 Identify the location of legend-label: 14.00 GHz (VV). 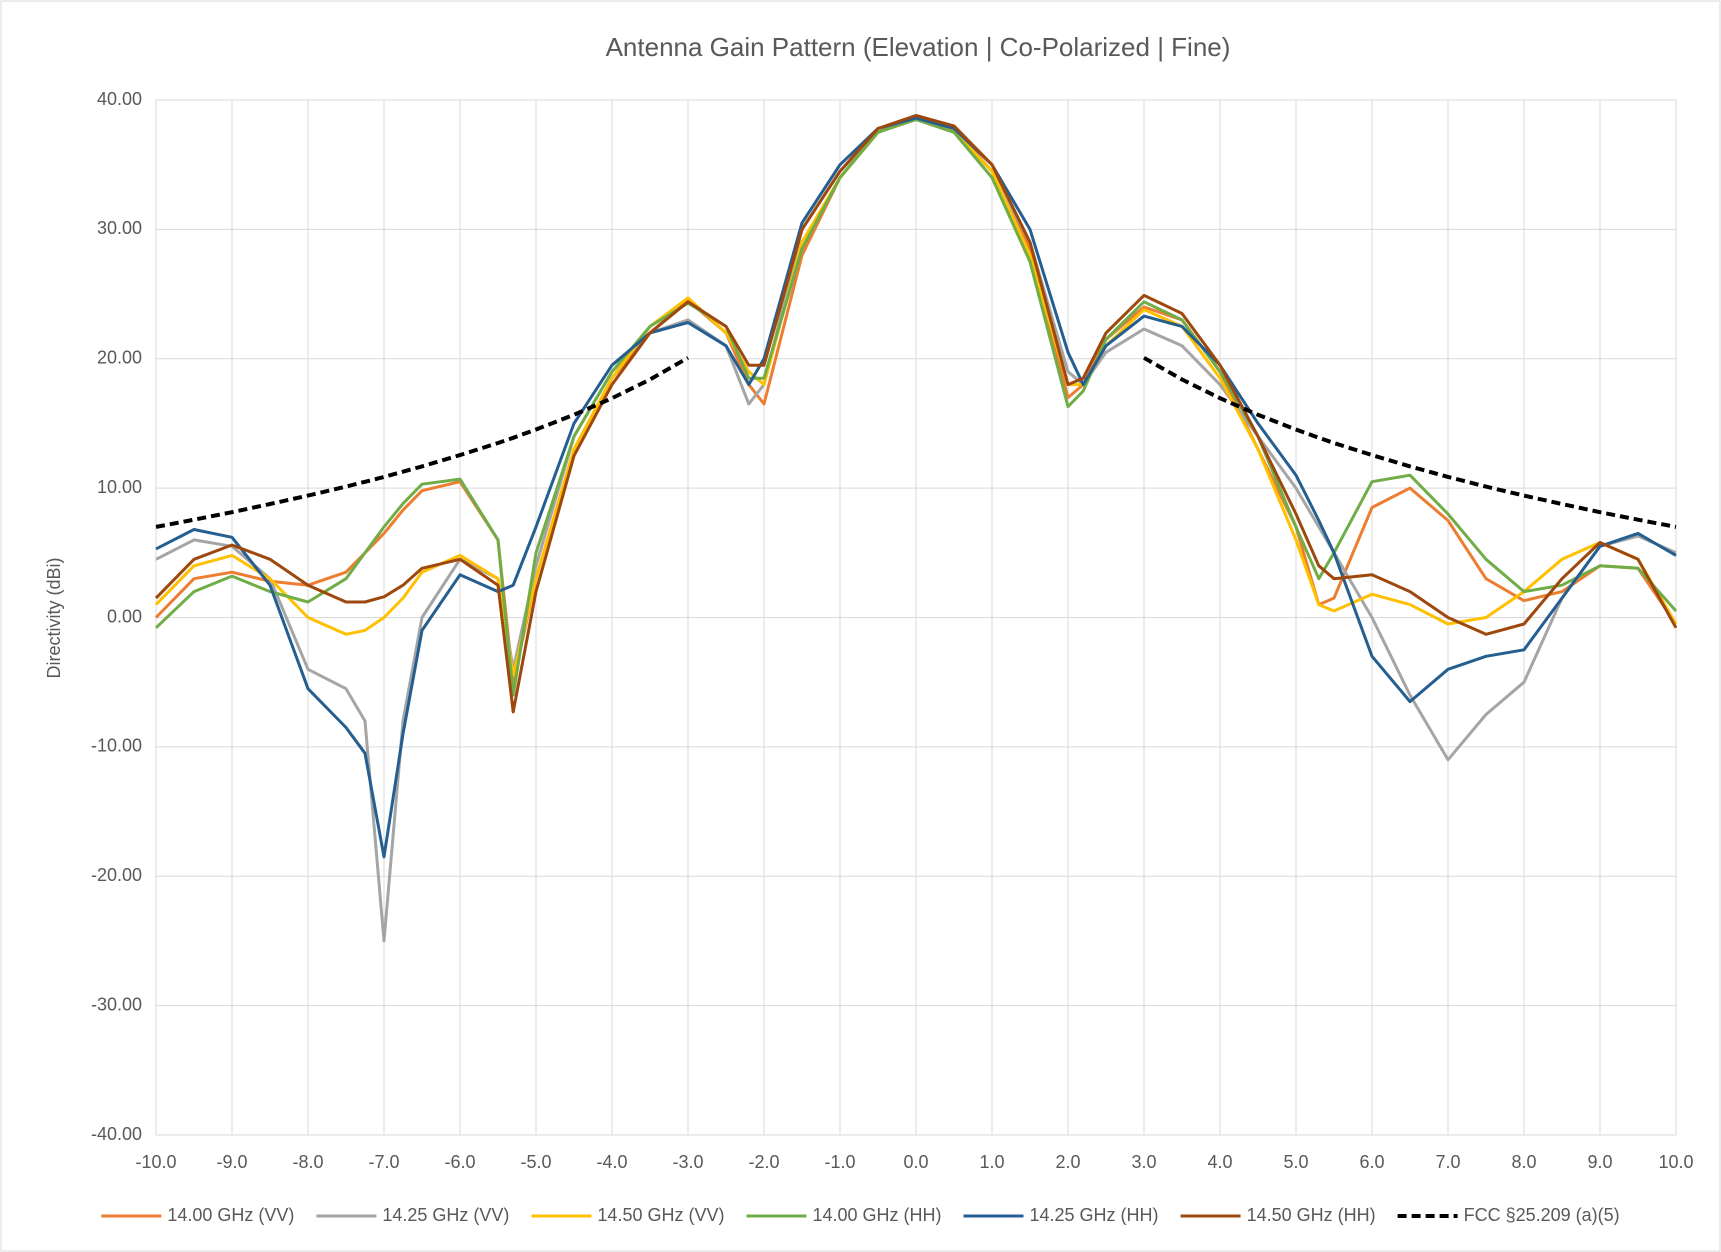
(230, 1215).